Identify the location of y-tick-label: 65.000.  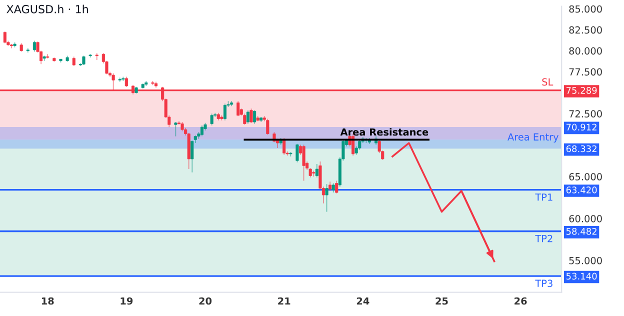
(585, 176).